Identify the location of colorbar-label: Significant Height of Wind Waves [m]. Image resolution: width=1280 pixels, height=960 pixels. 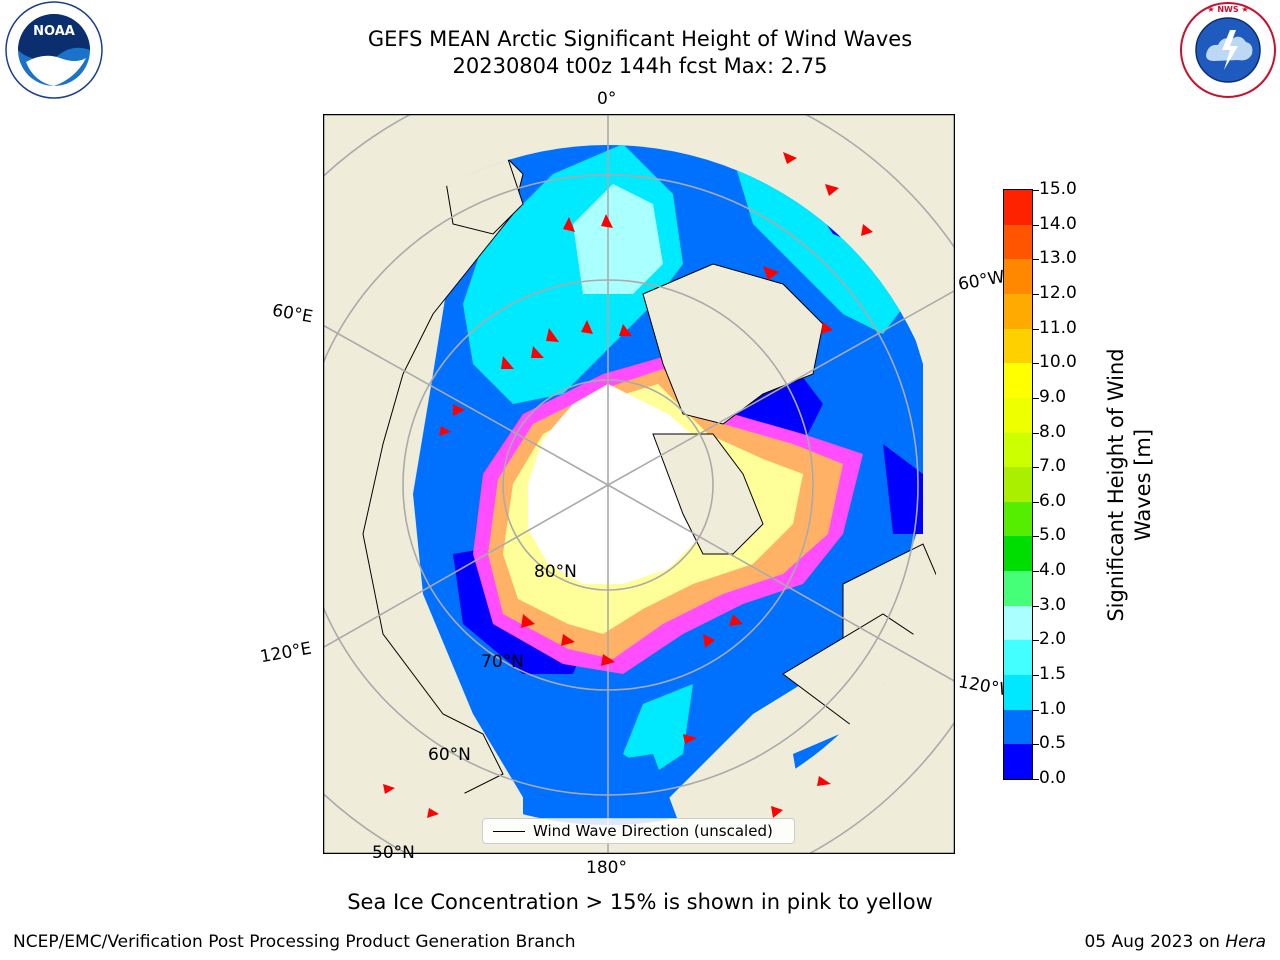
(1130, 485).